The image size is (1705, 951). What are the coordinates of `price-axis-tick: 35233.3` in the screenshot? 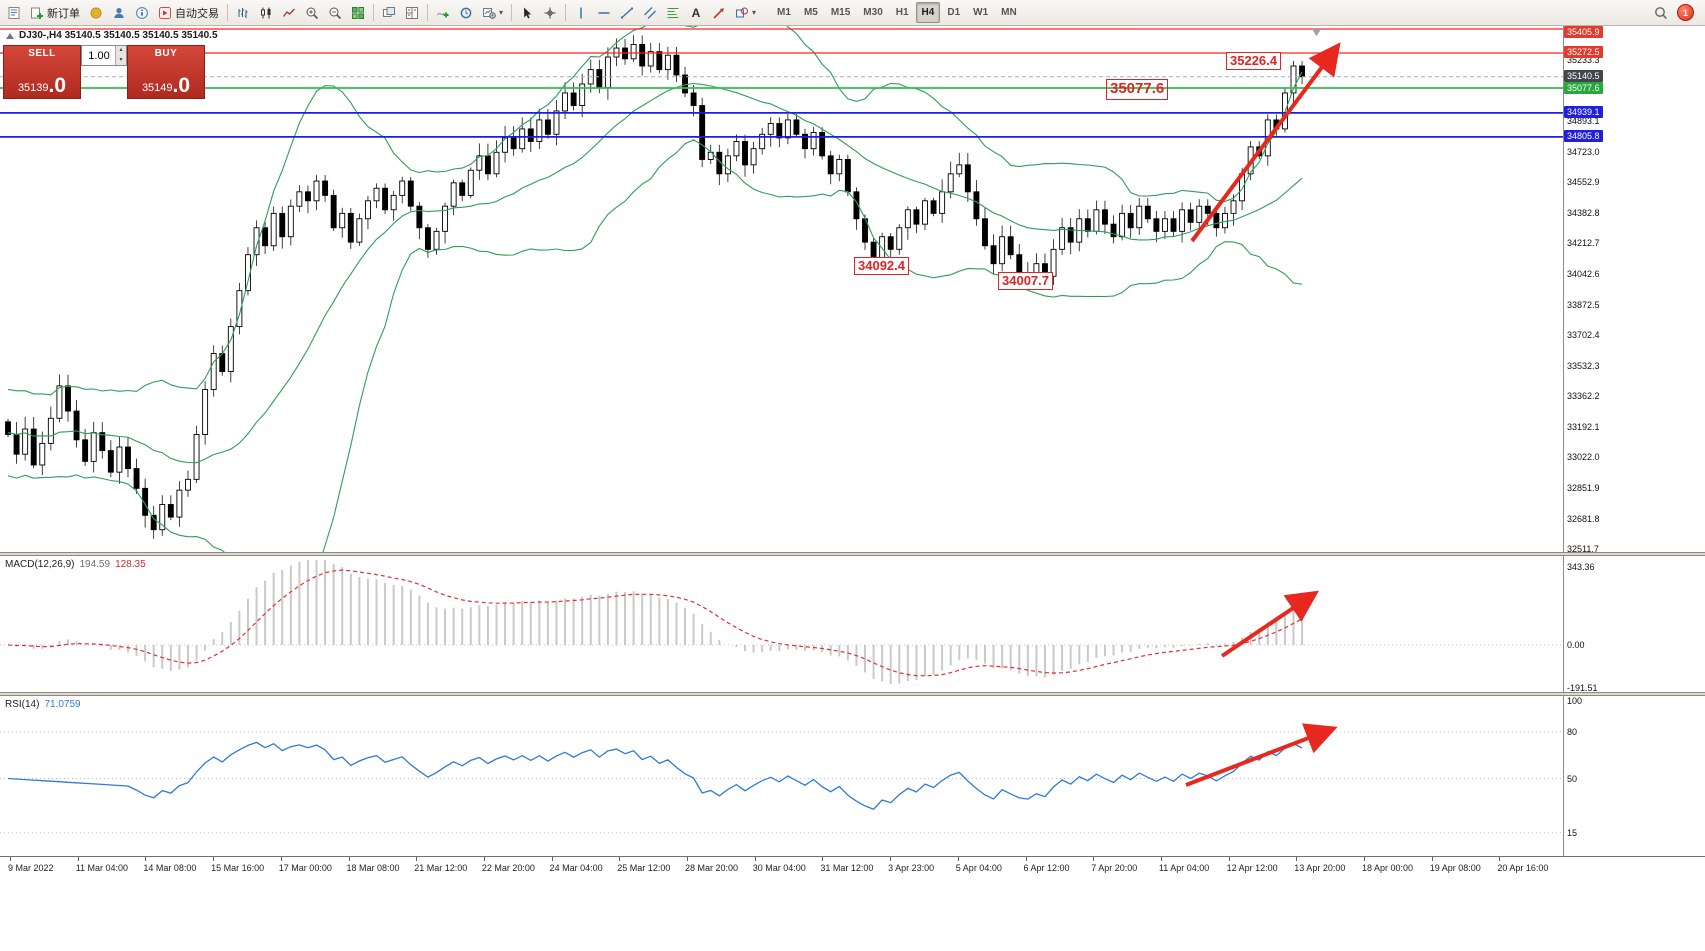 It's located at (1583, 60).